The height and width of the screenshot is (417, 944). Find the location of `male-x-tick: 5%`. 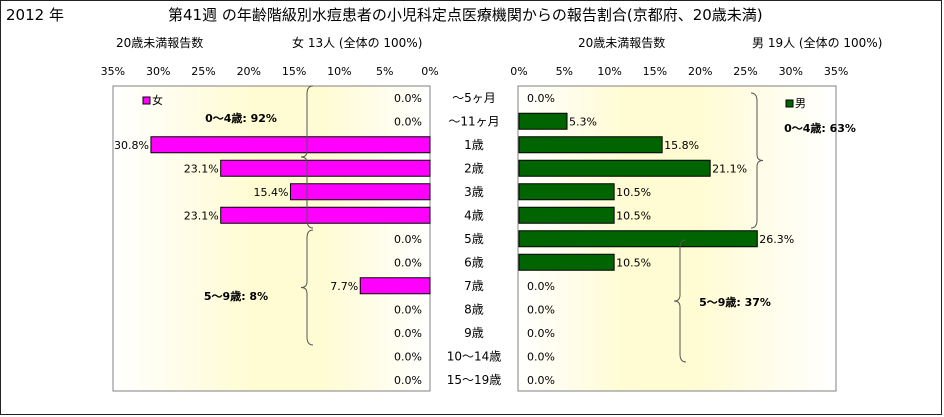

male-x-tick: 5% is located at coordinates (564, 71).